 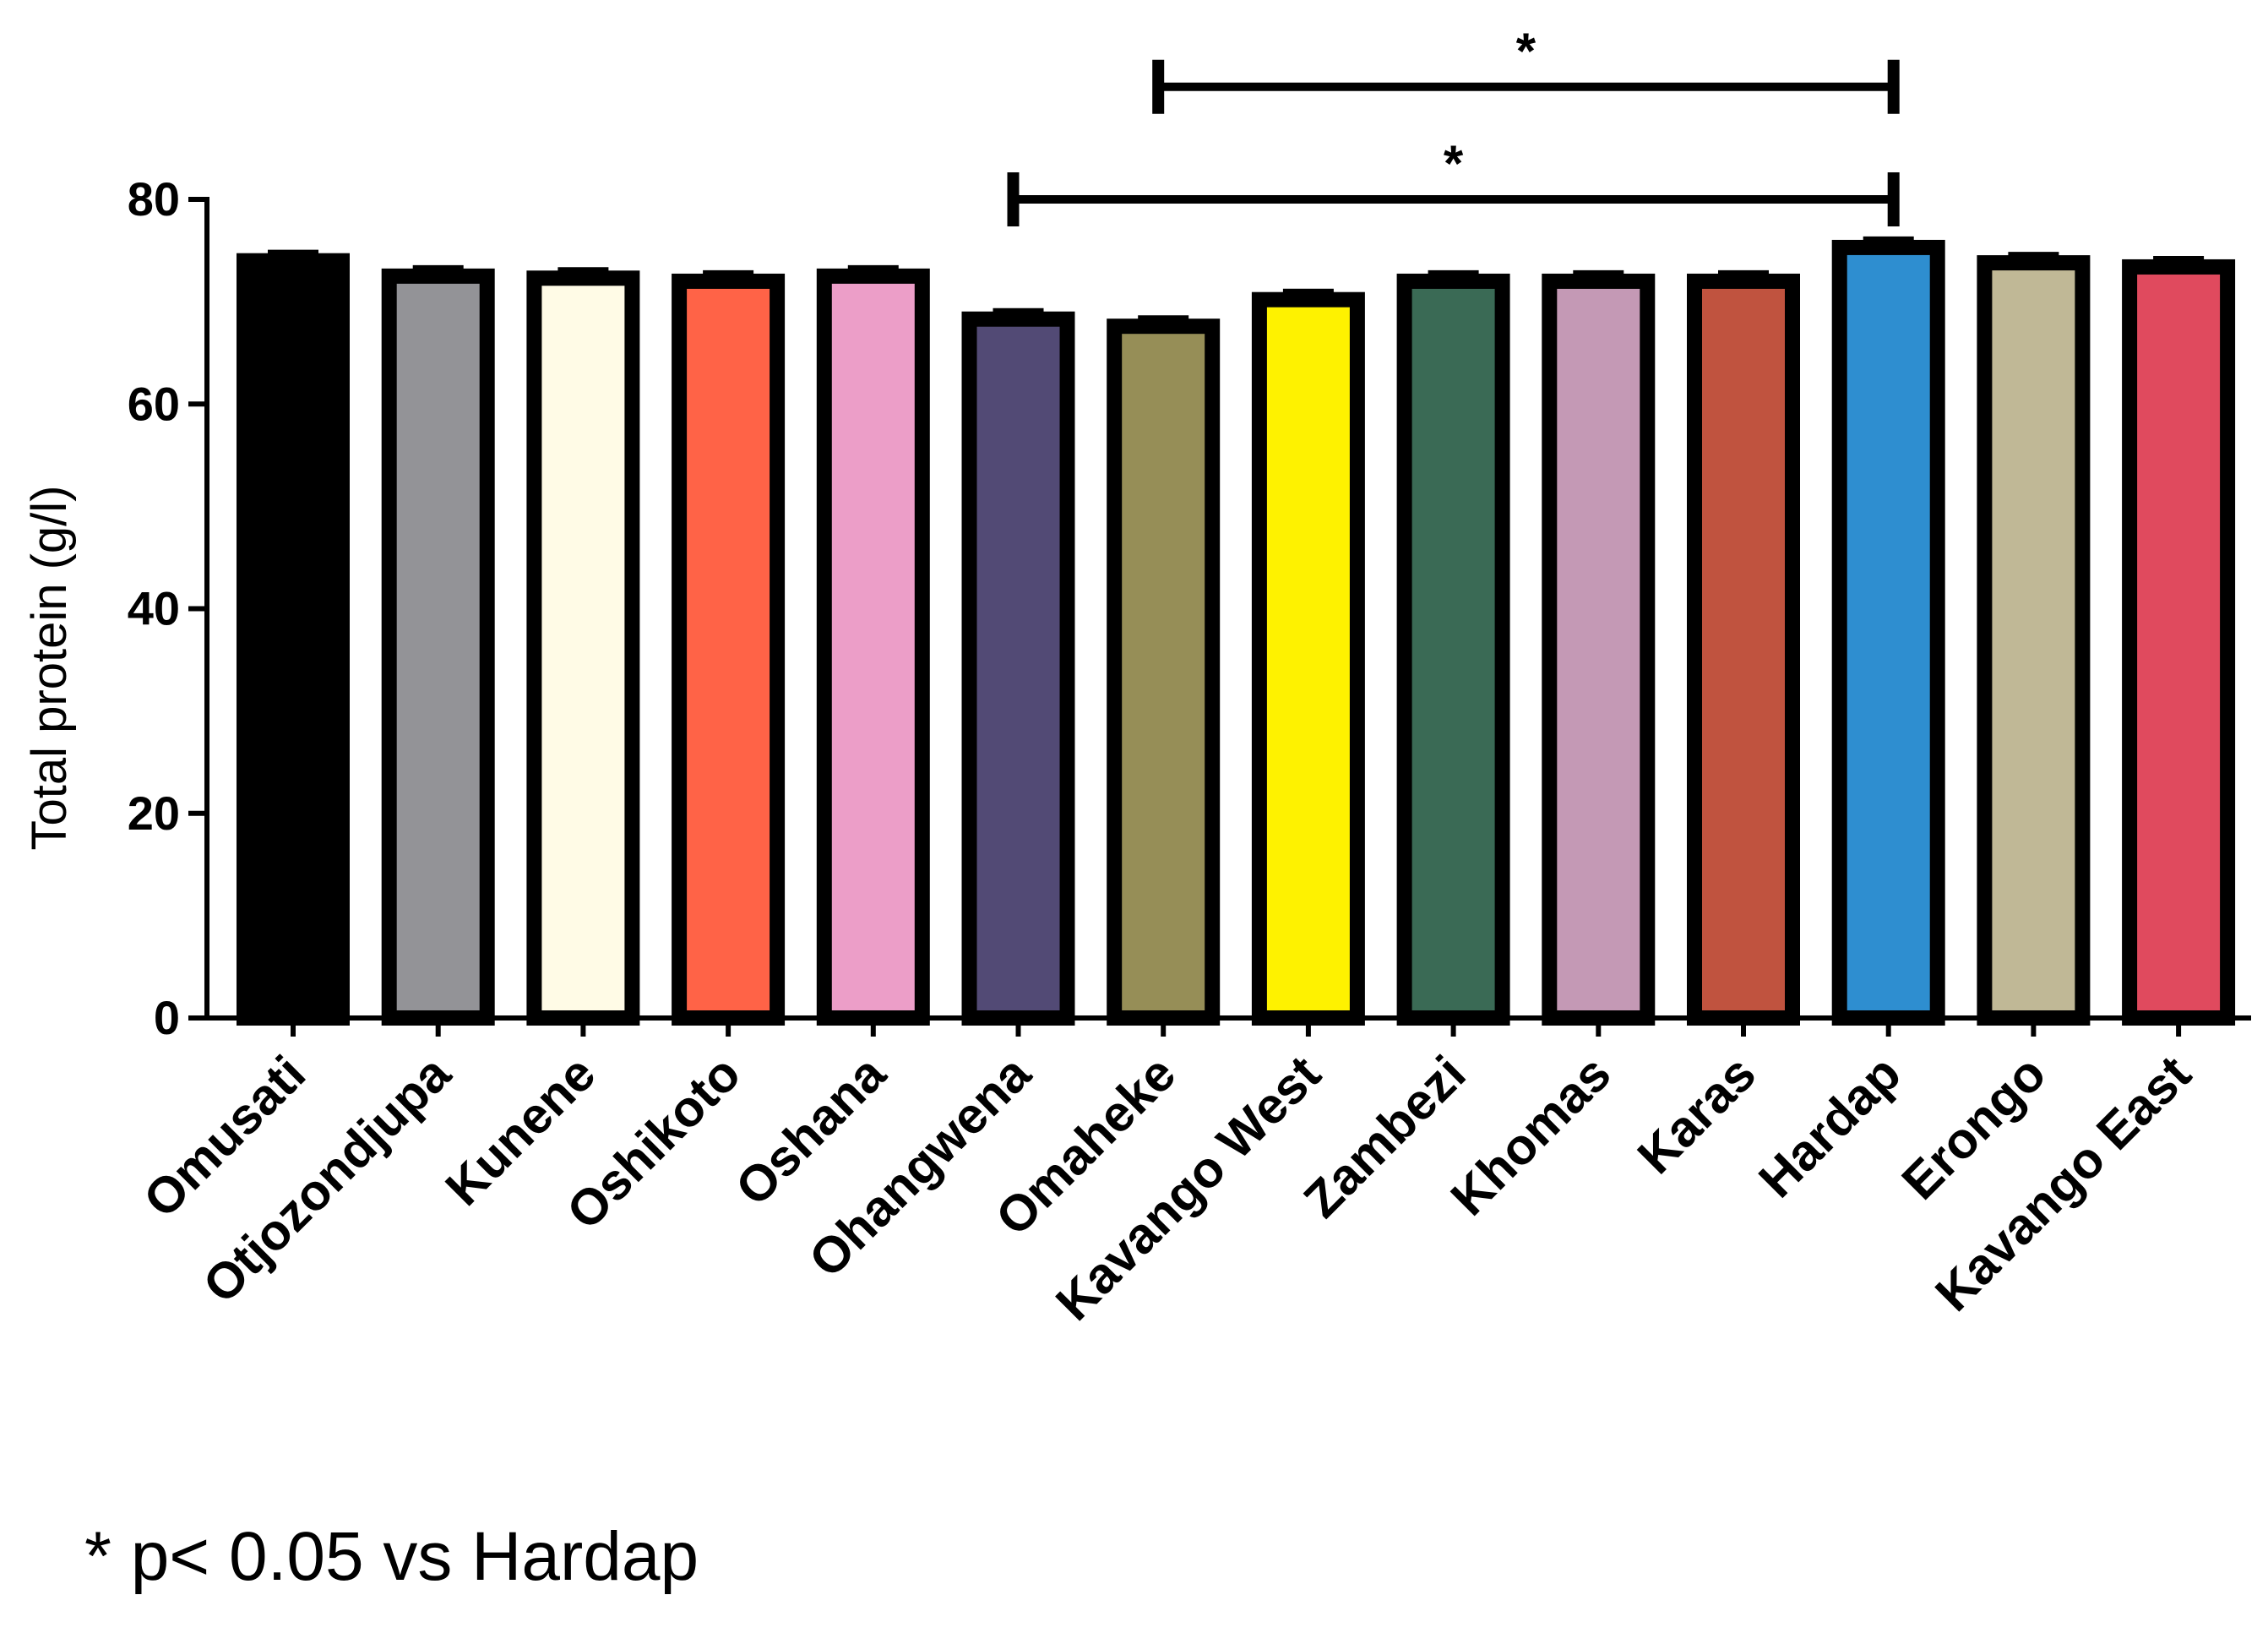 What do you see at coordinates (154, 814) in the screenshot?
I see `y-tick-label: 20` at bounding box center [154, 814].